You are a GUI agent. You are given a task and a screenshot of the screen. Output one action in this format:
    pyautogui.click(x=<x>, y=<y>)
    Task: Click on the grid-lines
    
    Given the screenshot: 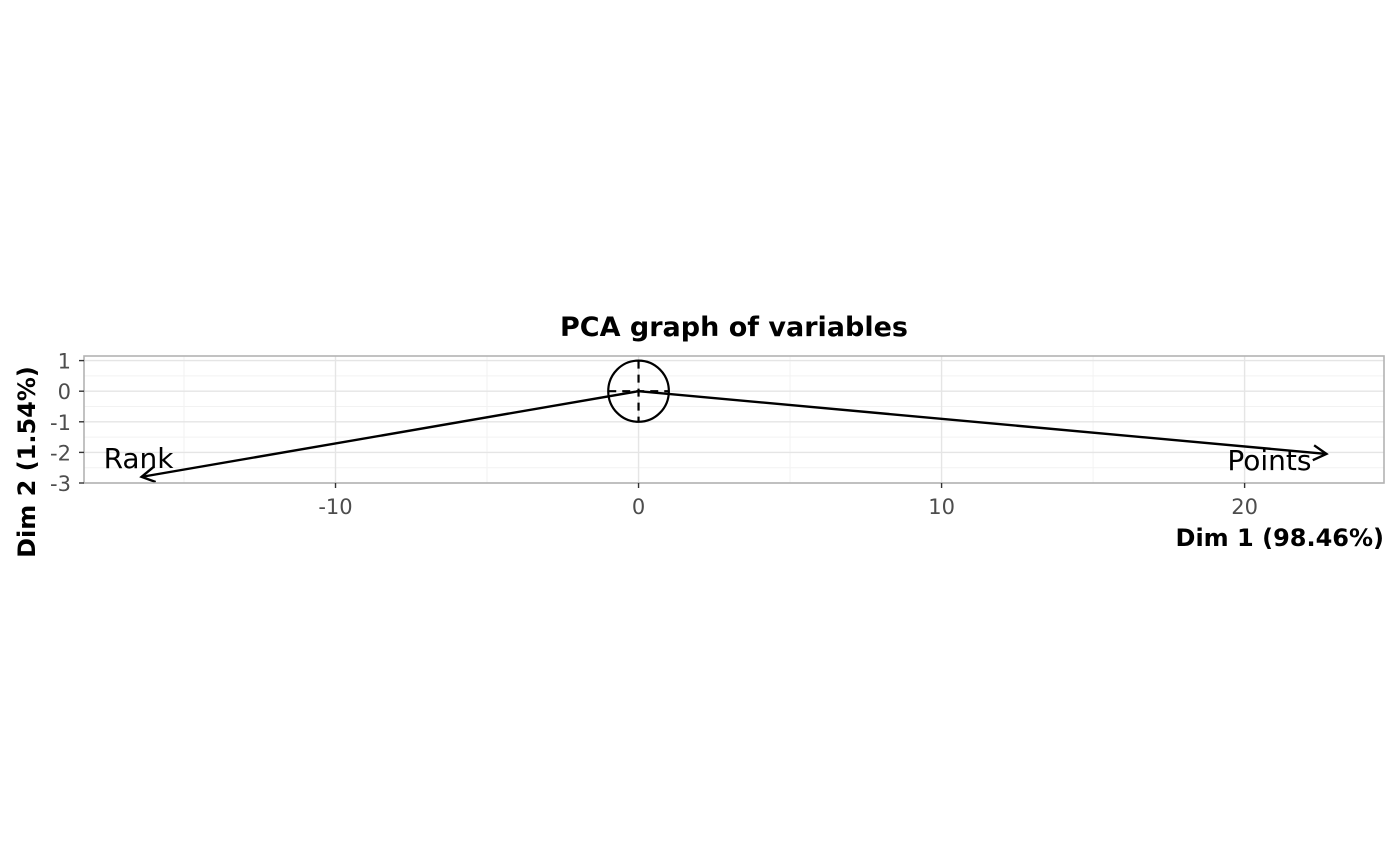 What is the action you would take?
    pyautogui.click(x=734, y=420)
    